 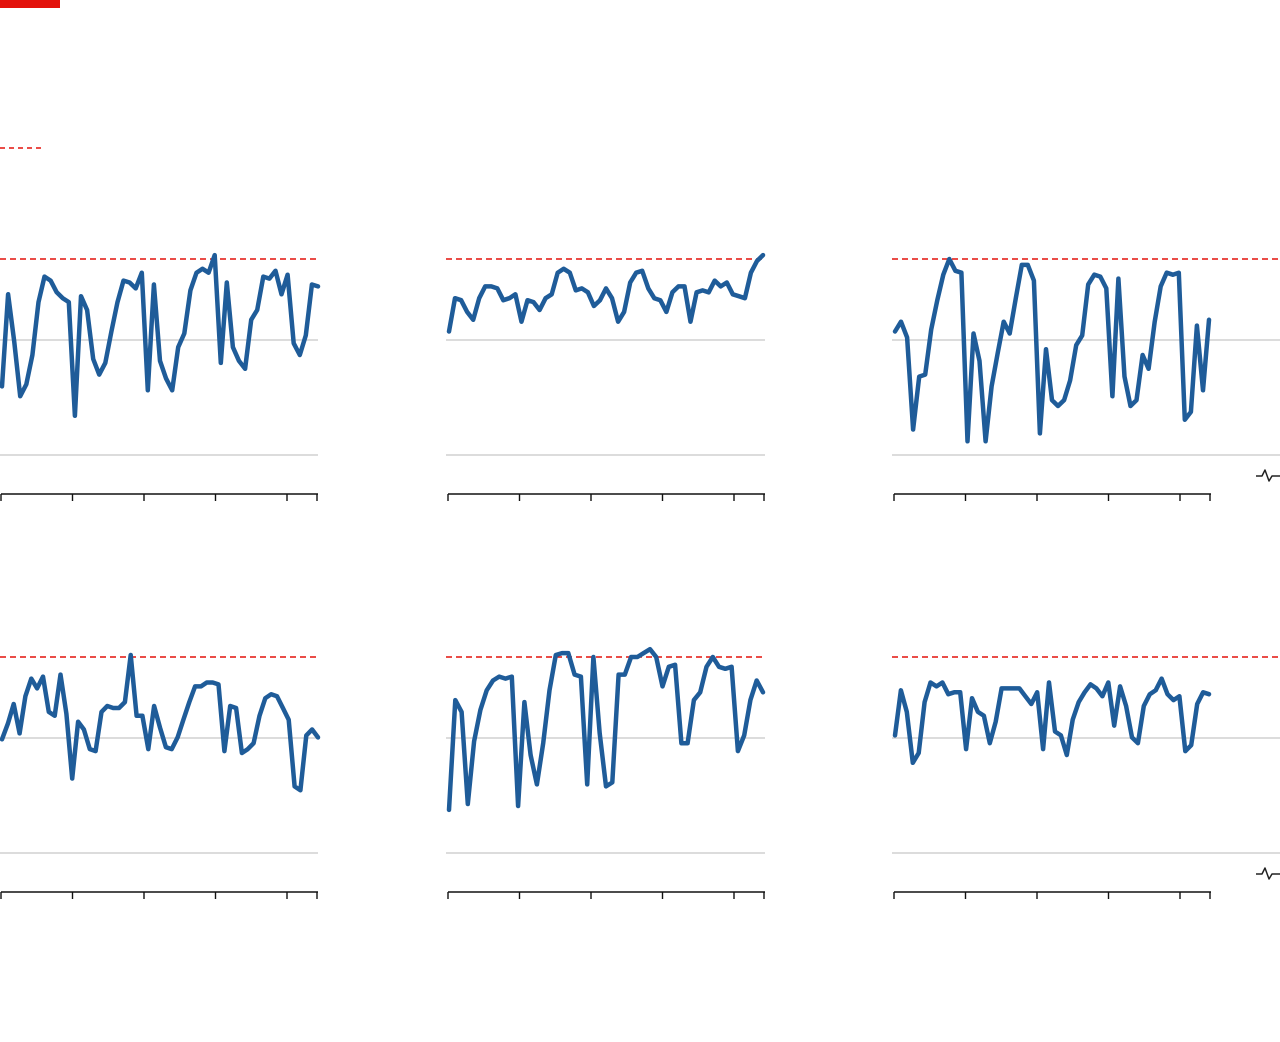 I want to click on panel-3-series-line, so click(x=1052, y=350).